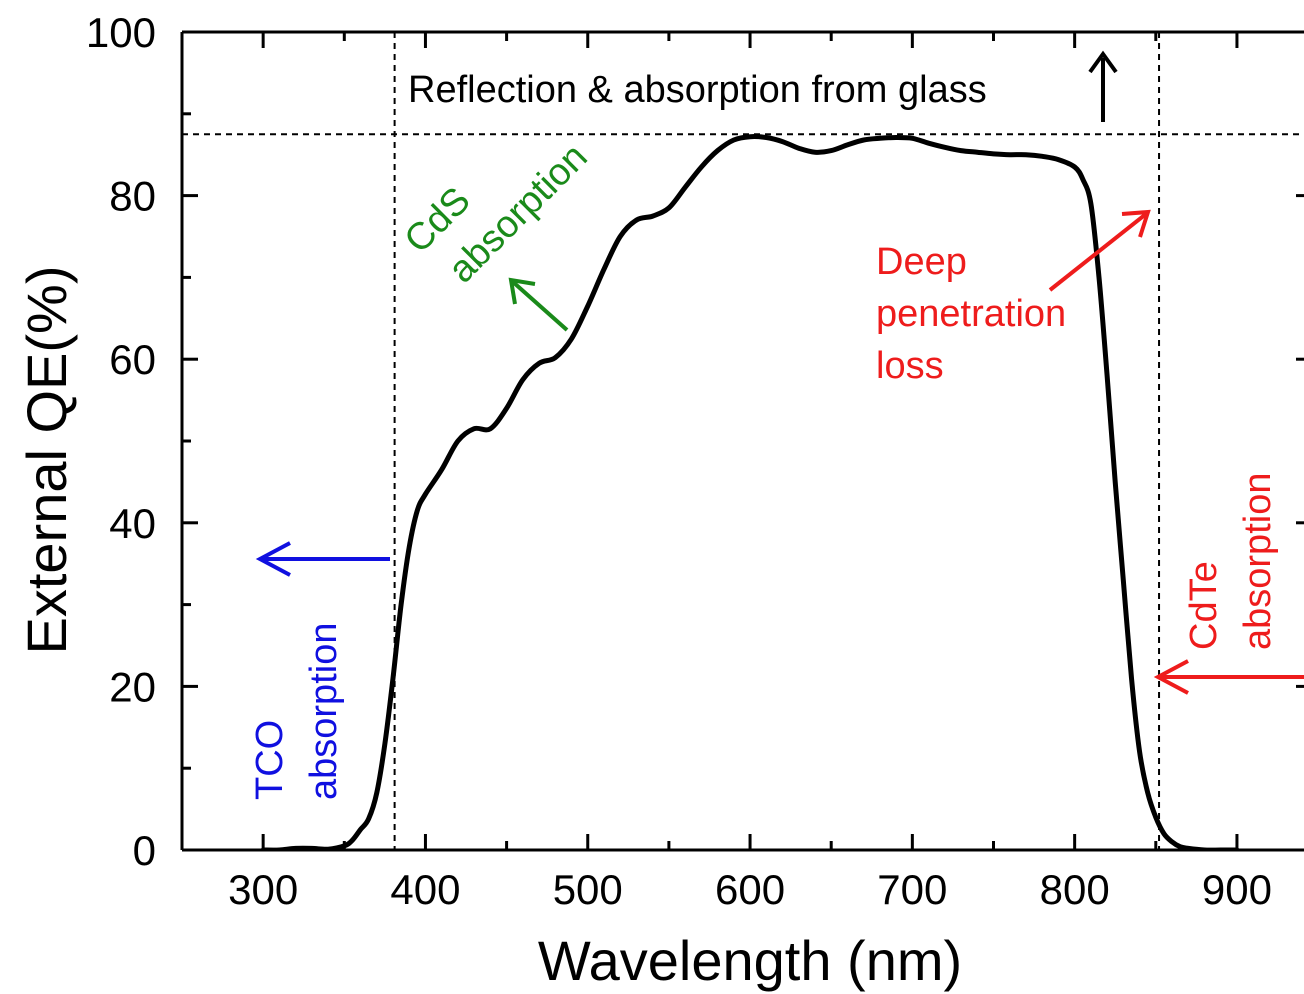 This screenshot has height=994, width=1304. I want to click on y-tick-label: 20, so click(132, 686).